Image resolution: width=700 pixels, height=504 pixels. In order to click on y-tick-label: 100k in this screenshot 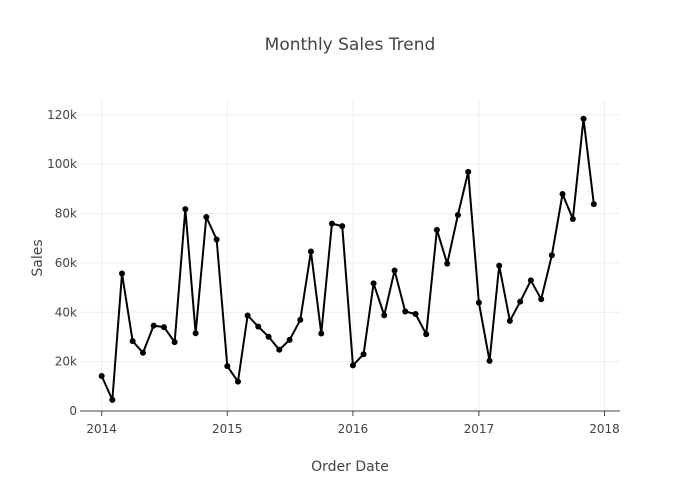, I will do `click(62, 164)`.